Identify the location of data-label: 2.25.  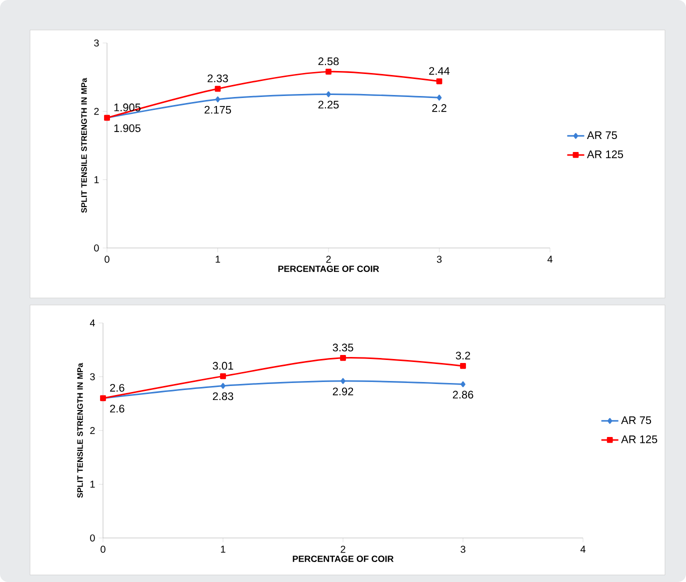
(328, 104).